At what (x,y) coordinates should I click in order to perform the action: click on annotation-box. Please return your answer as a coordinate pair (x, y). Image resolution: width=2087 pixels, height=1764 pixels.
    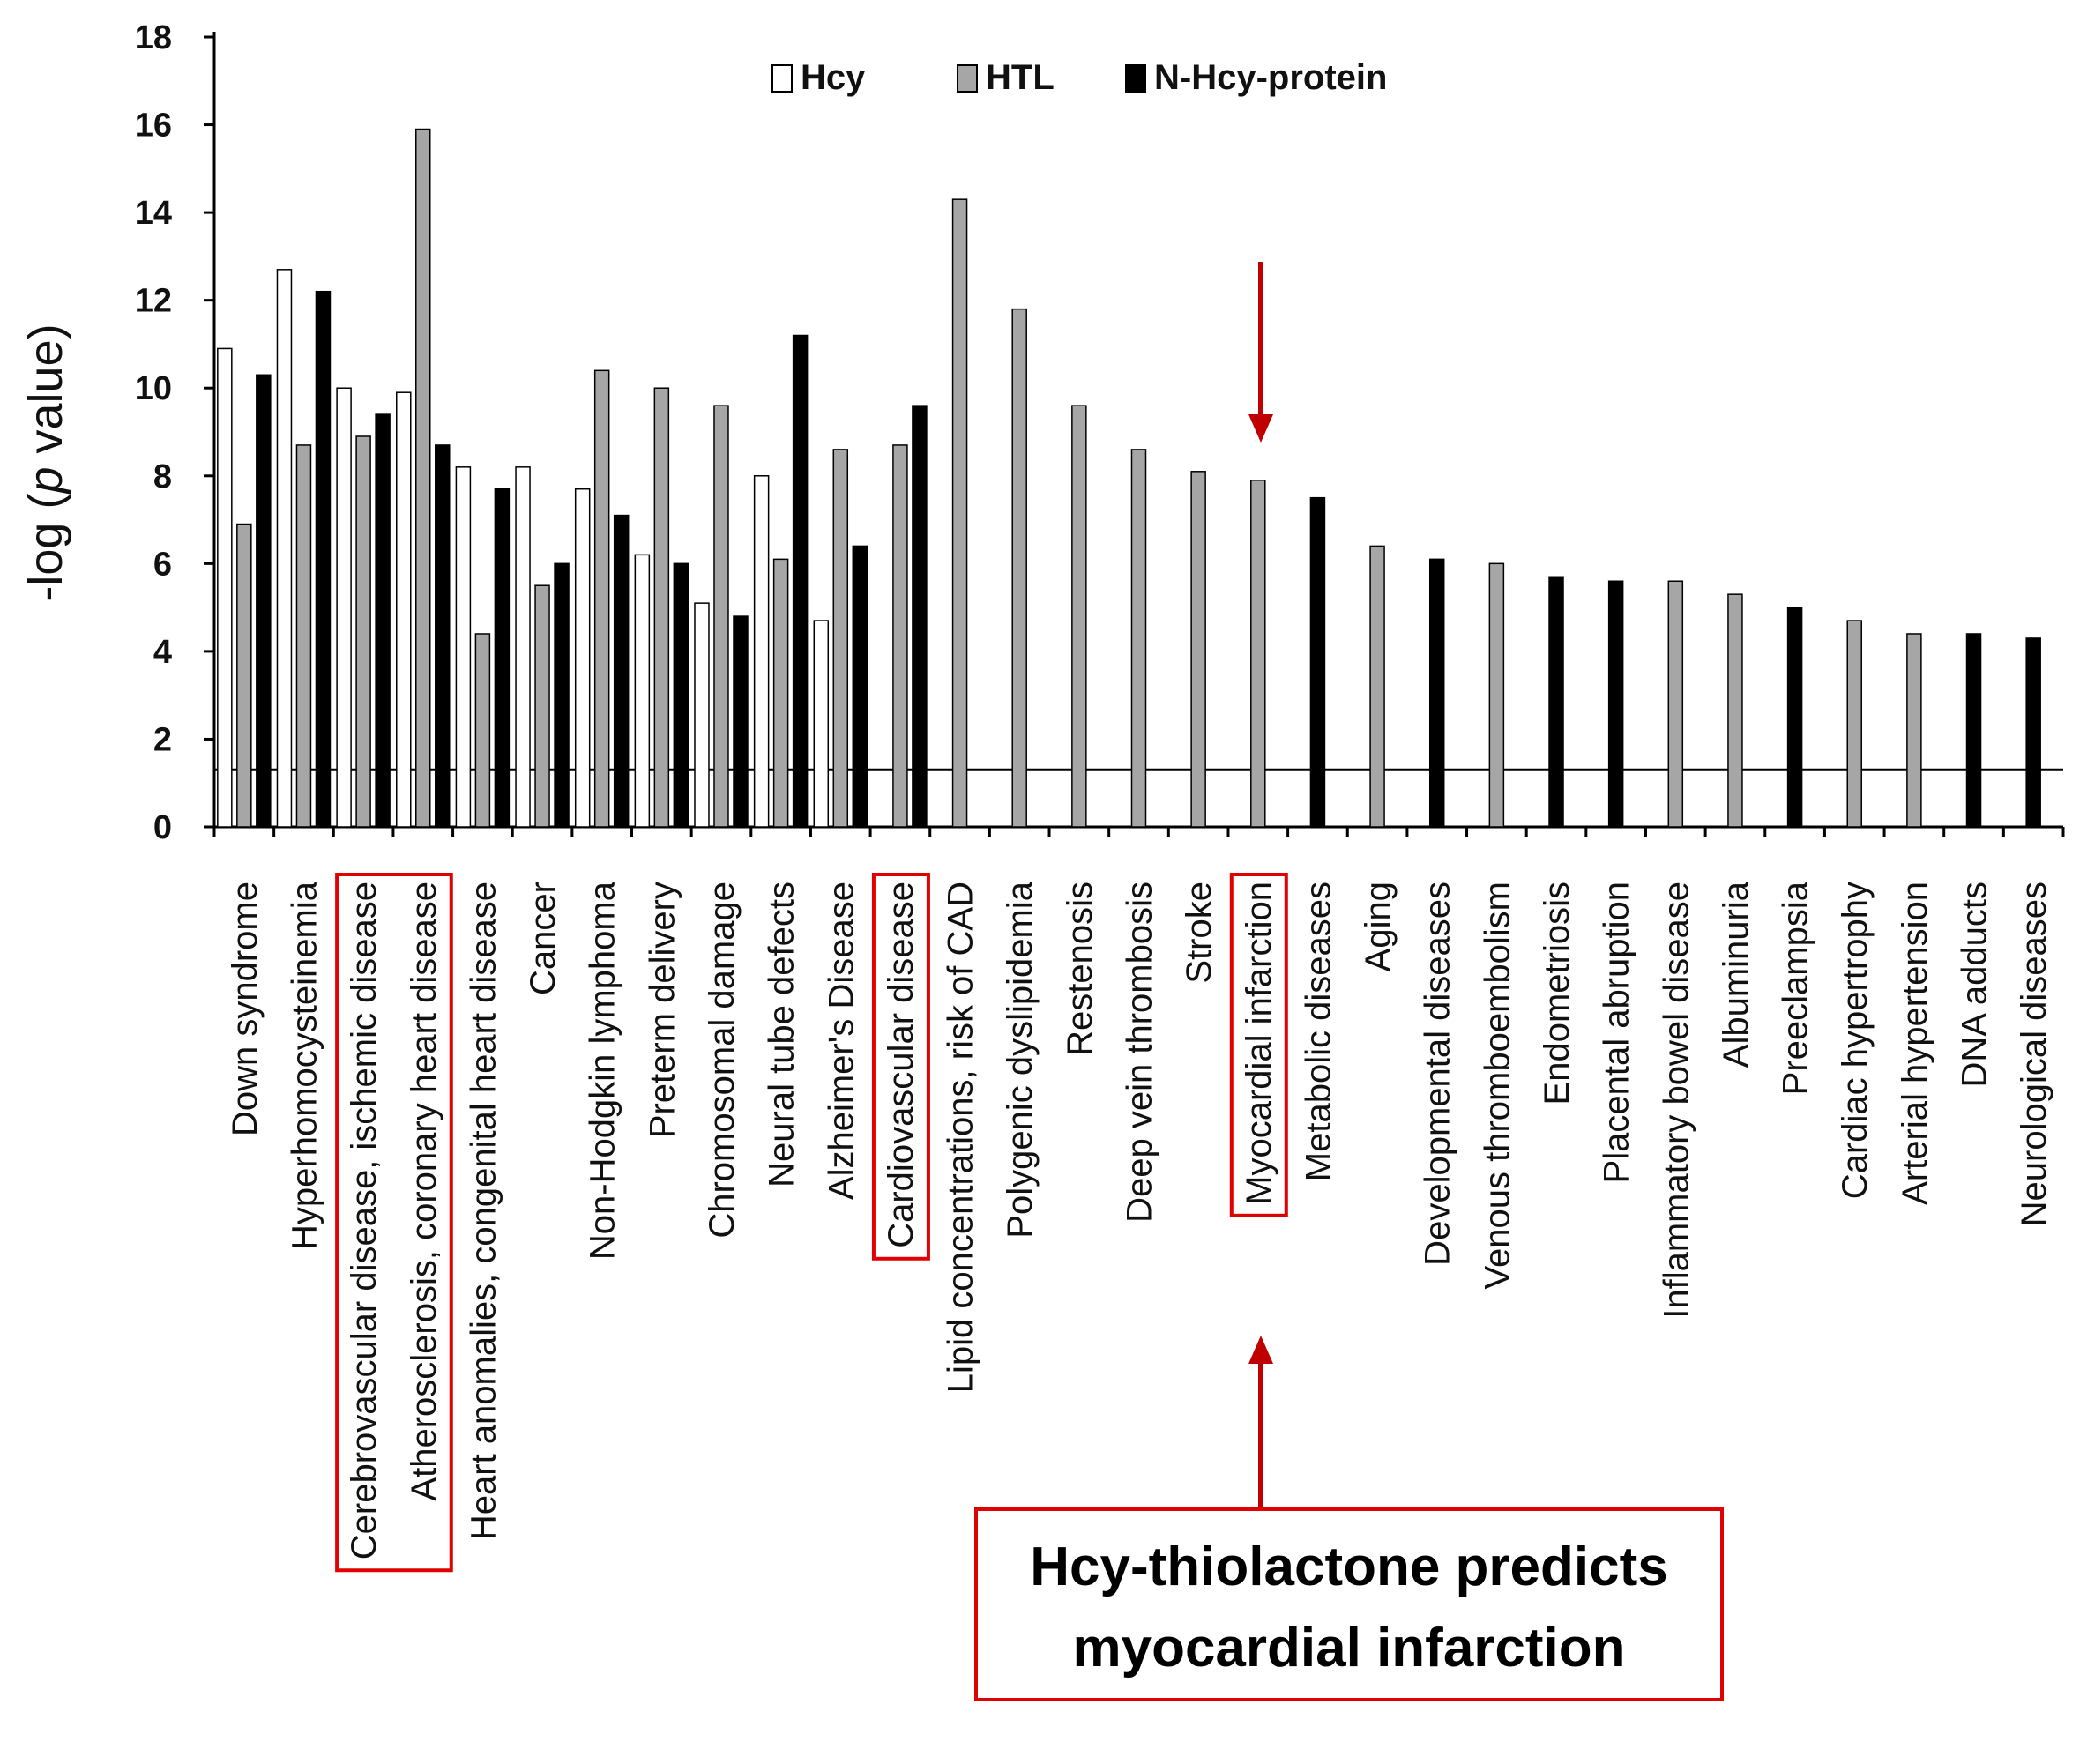
    Looking at the image, I should click on (1349, 1604).